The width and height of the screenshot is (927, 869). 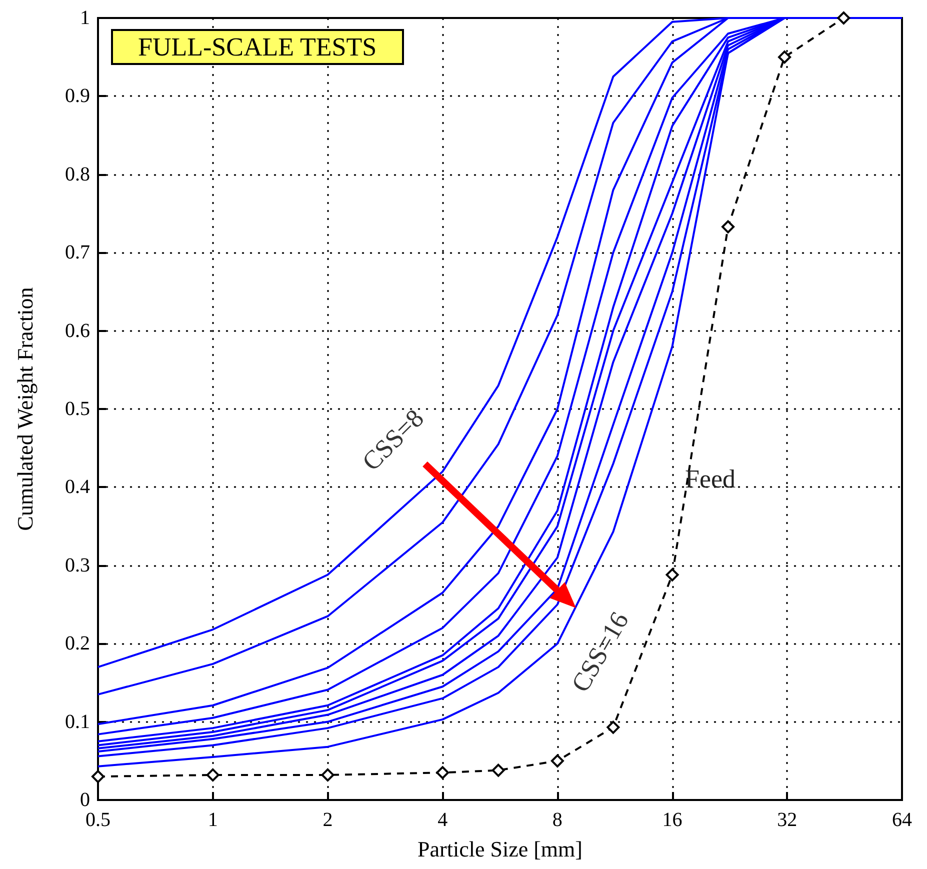 What do you see at coordinates (902, 820) in the screenshot?
I see `x-tick-label: 64` at bounding box center [902, 820].